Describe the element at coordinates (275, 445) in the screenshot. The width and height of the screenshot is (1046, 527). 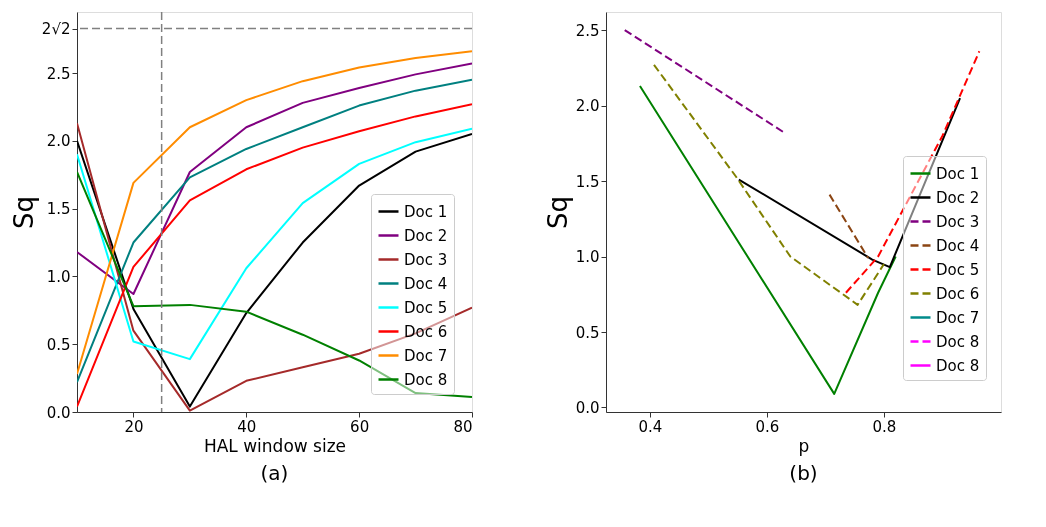
I see `x-axis-title: HAL window size` at that location.